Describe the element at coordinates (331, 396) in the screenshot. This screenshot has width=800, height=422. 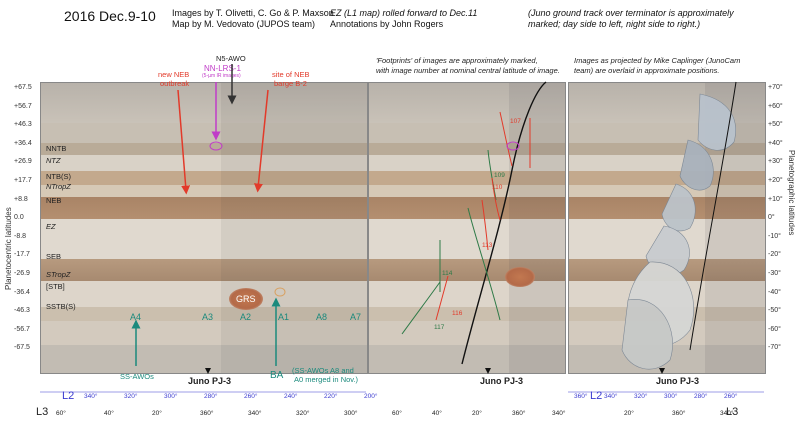
I see `l2-lon-tick: 220°` at that location.